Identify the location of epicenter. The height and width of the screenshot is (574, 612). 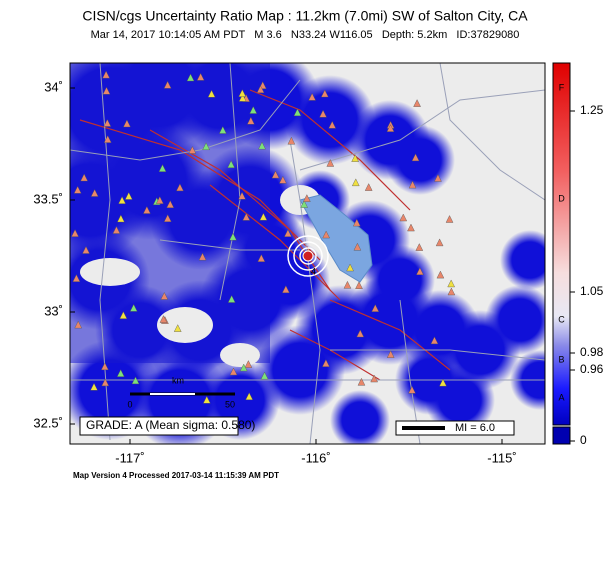
(308, 256).